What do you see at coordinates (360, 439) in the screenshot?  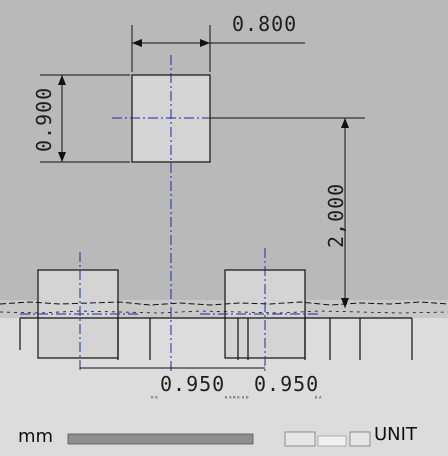 I see `footer-block-c` at bounding box center [360, 439].